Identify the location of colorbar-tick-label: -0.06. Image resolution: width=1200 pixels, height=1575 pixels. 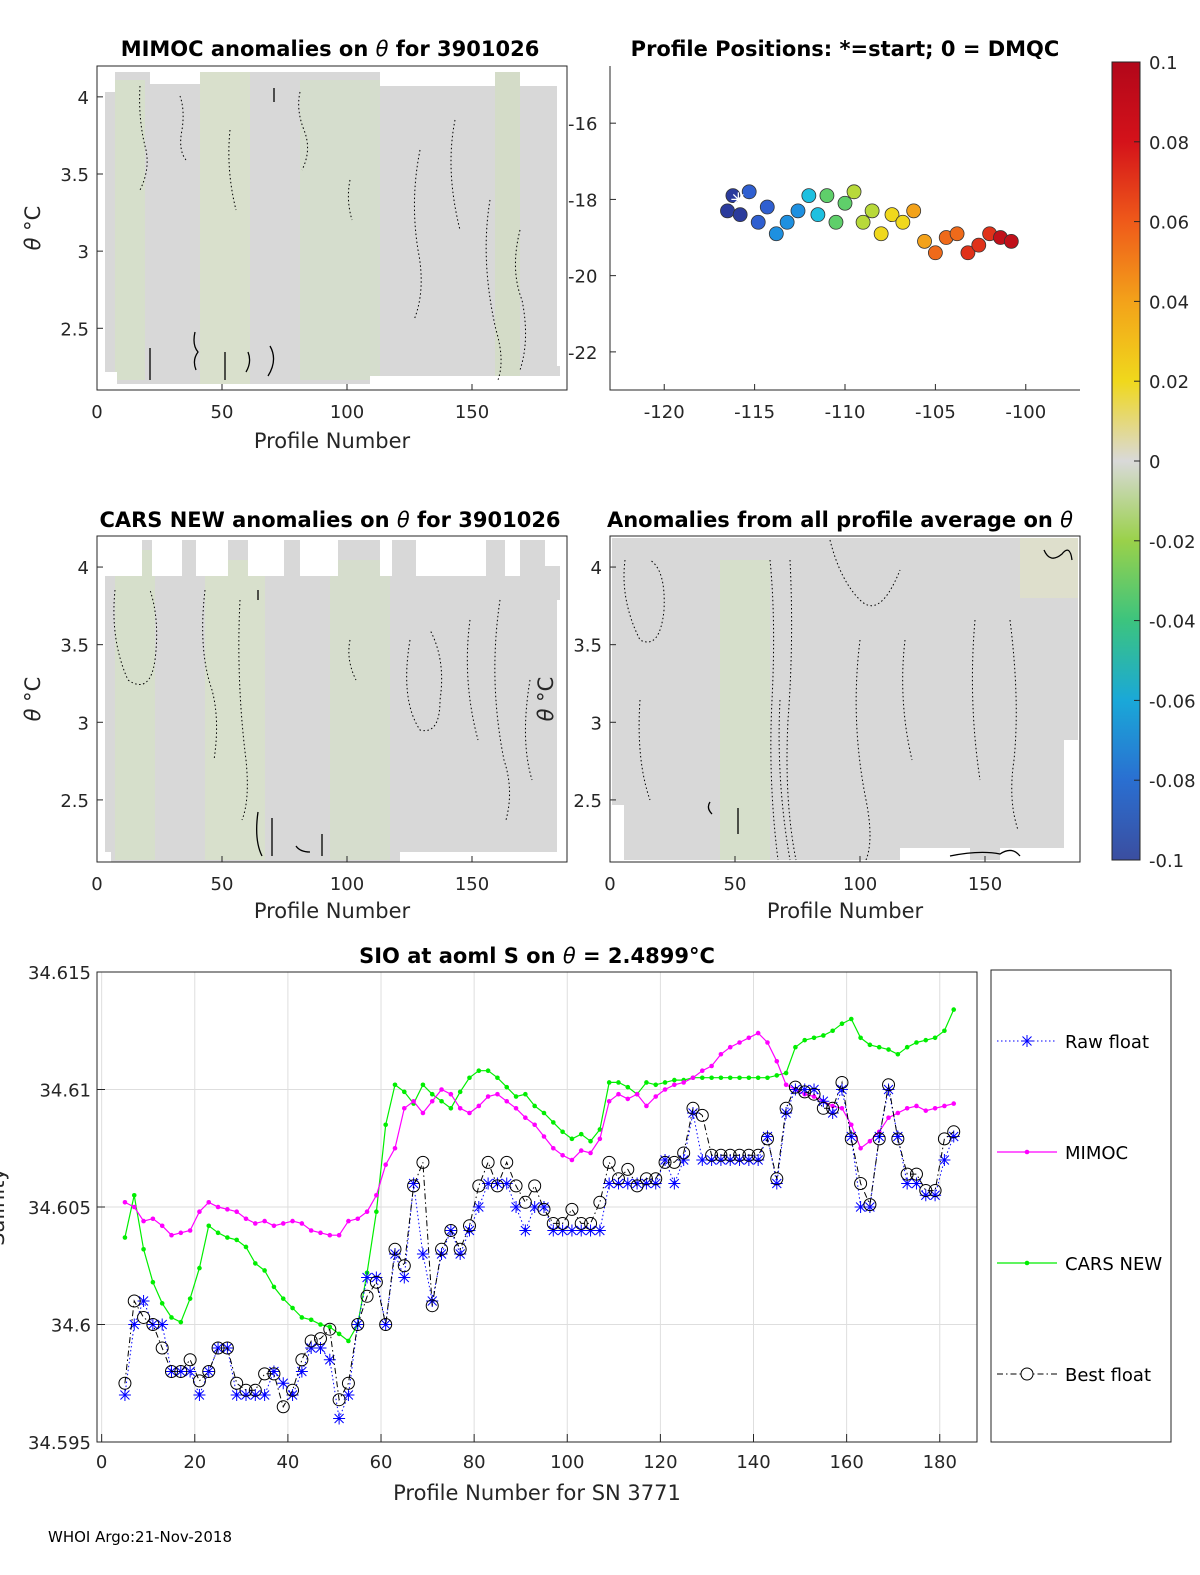
(1172, 701).